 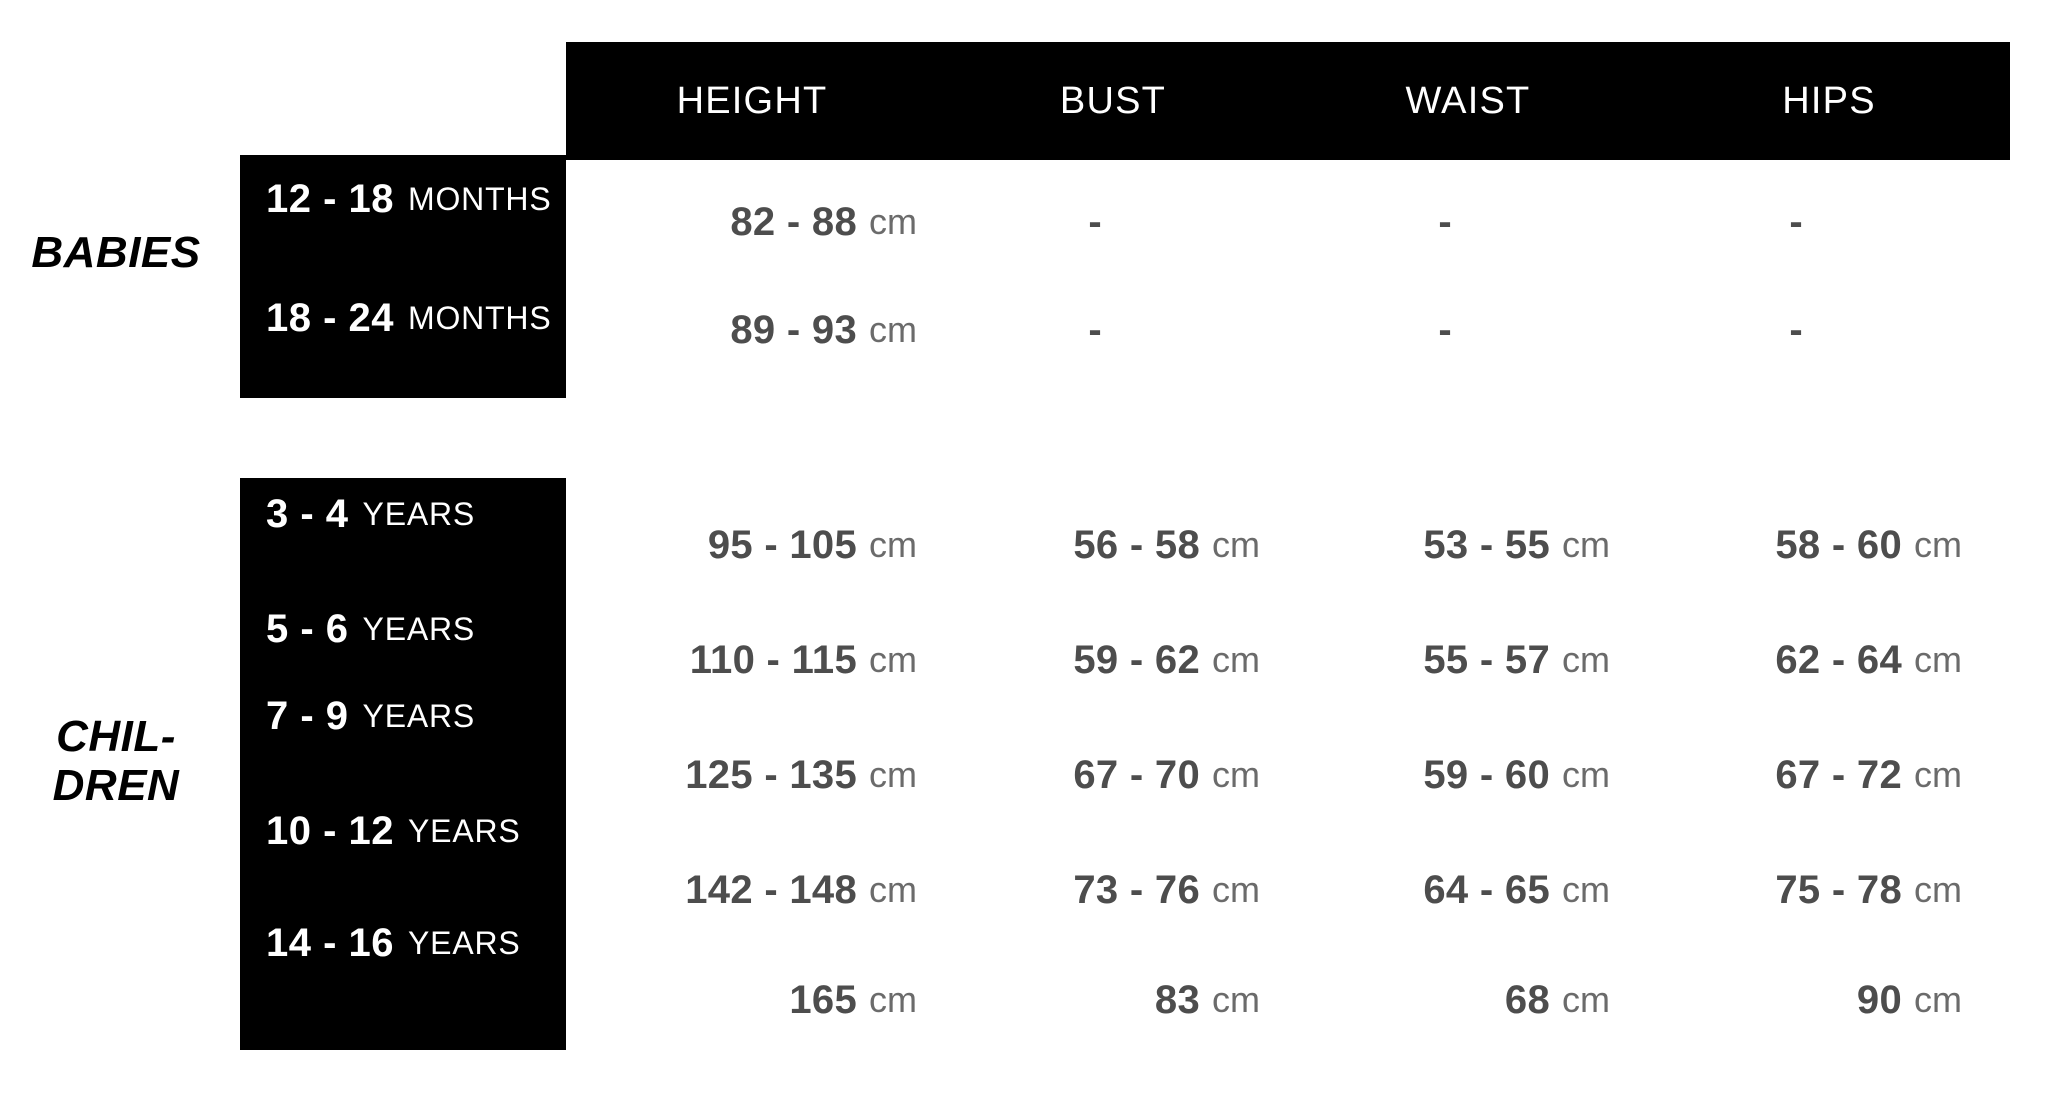 I want to click on value: 64 - 65, so click(x=1486, y=889).